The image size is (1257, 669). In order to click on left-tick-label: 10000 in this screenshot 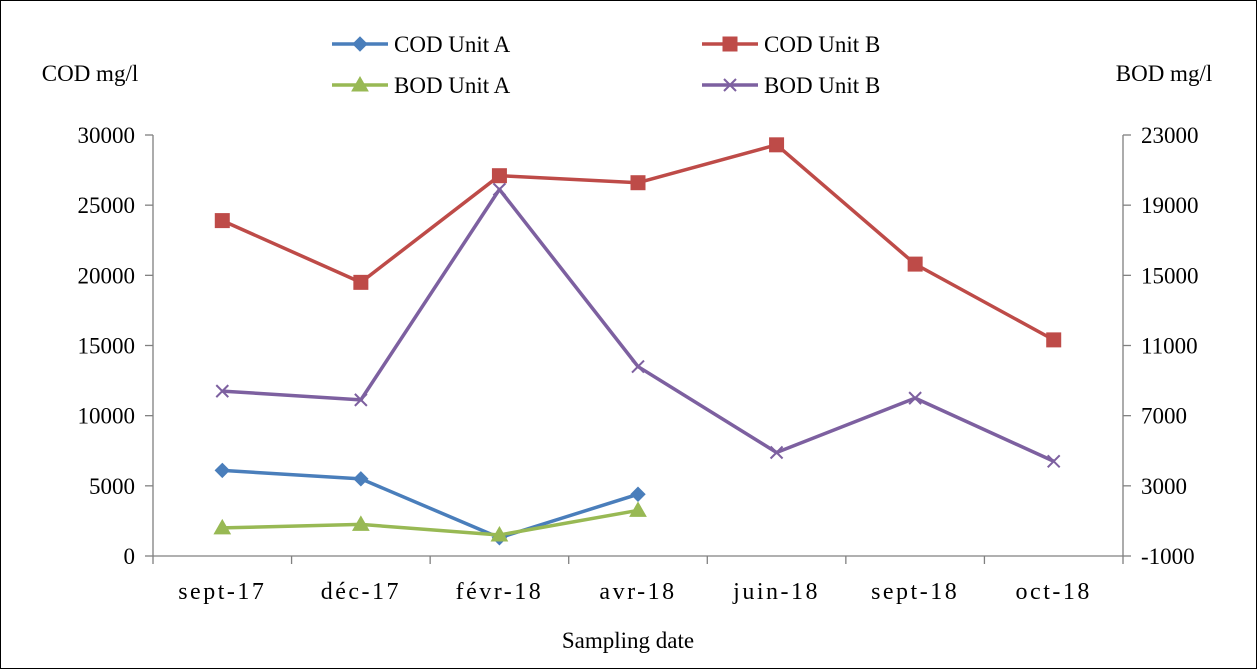, I will do `click(107, 416)`.